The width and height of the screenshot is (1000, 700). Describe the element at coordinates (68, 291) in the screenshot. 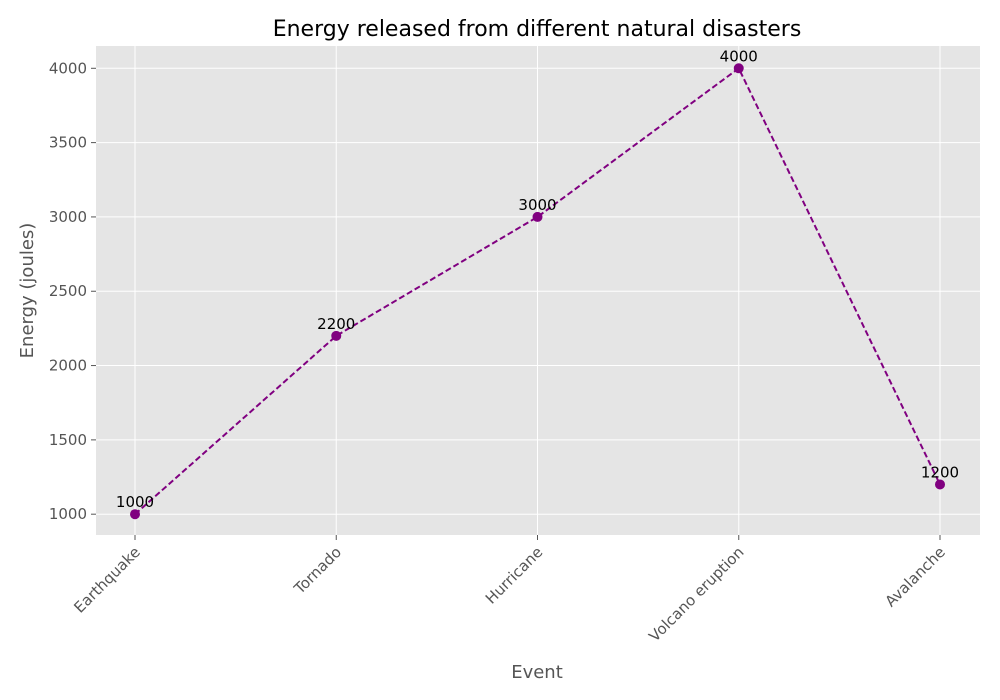

I see `y-tick-label: 2500` at that location.